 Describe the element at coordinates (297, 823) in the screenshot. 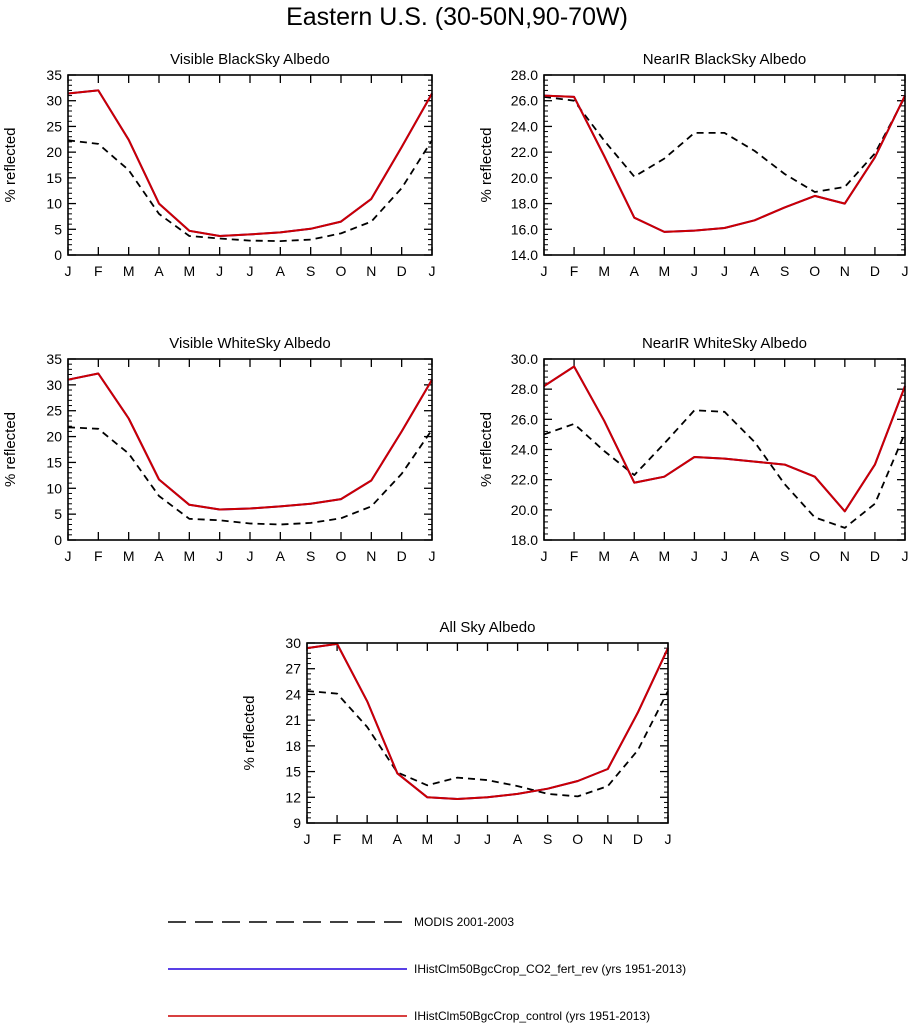

I see `y-tick-label: 9` at that location.